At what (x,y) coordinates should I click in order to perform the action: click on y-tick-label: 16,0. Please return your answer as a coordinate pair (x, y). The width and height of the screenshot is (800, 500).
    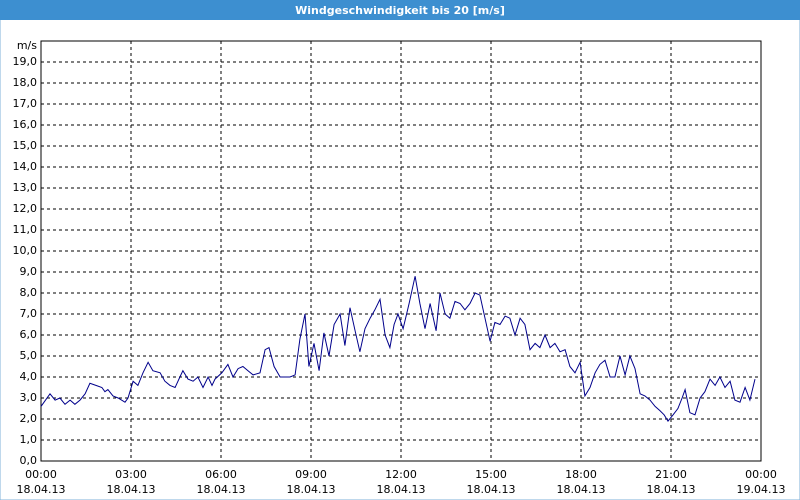
    Looking at the image, I should click on (25, 124).